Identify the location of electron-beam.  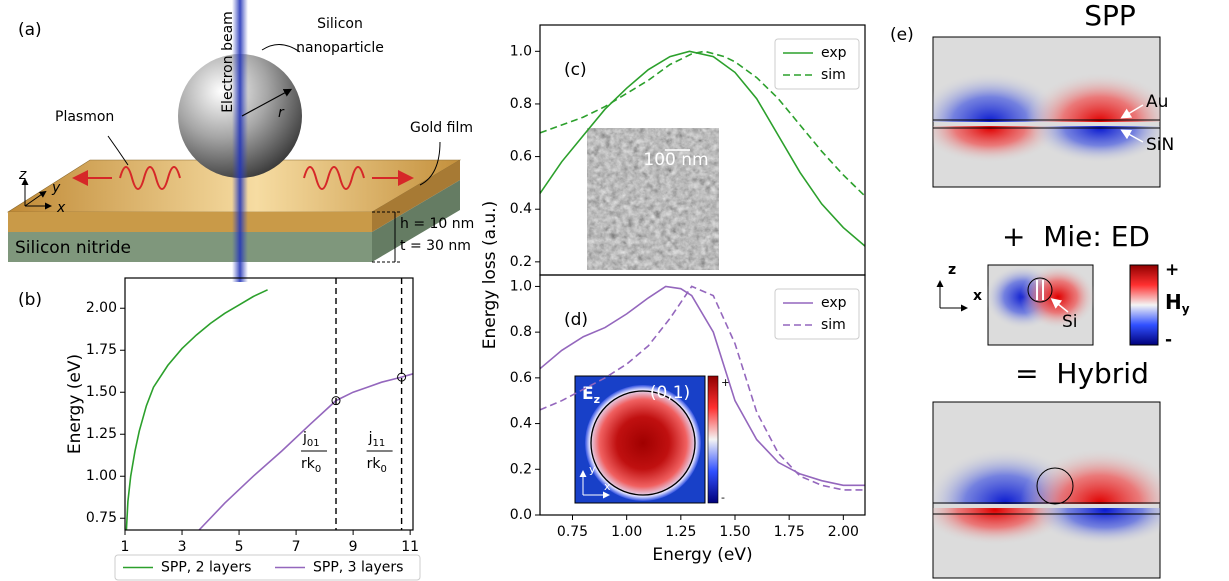
(240, 141).